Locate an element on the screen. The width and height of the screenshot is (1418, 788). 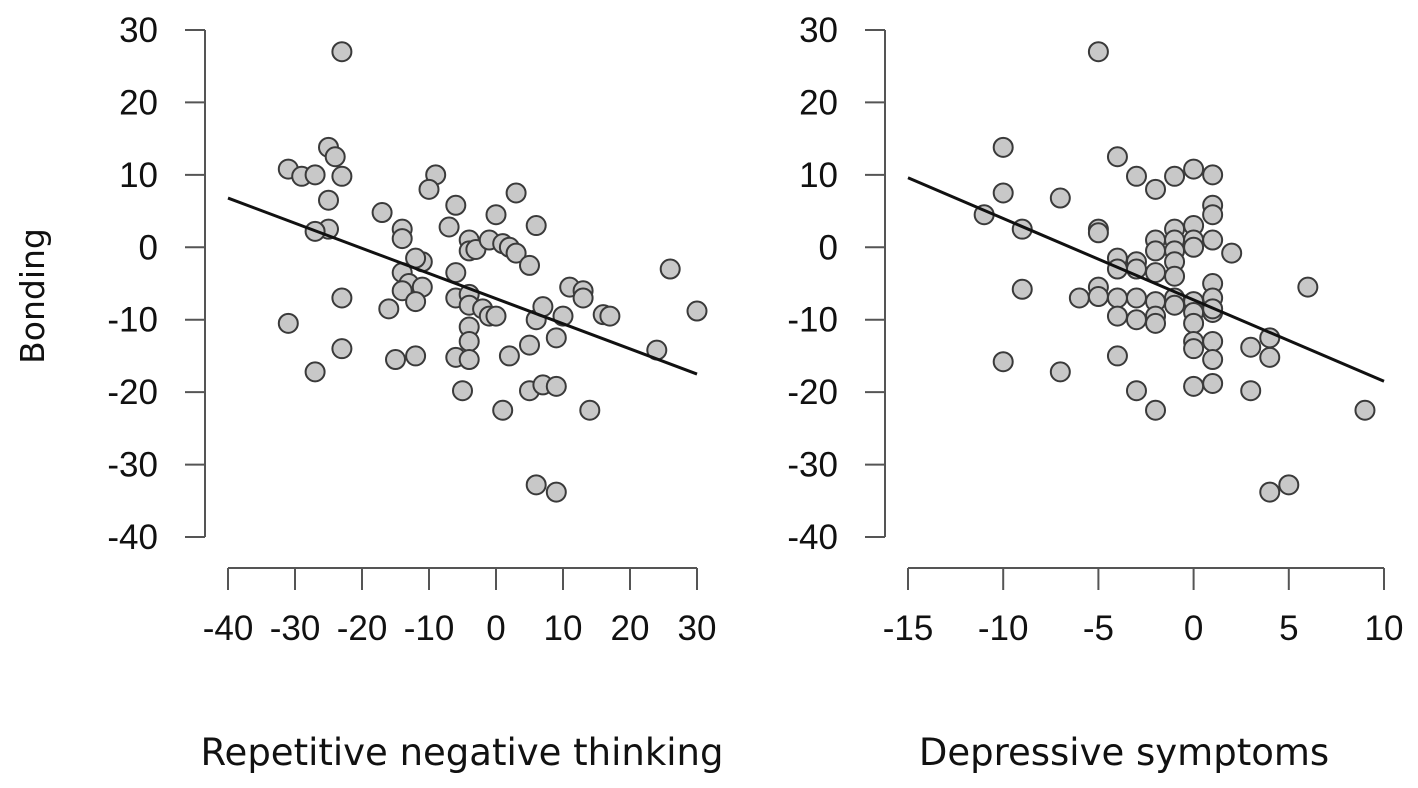
x-tick-label: 30 is located at coordinates (697, 628).